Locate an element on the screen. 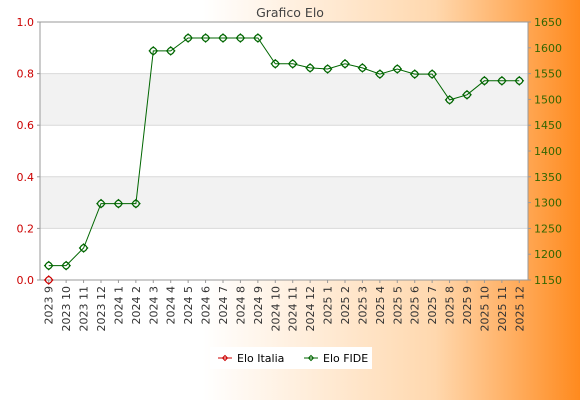 The image size is (580, 404). x-axis-tick-label: 2024 11 is located at coordinates (293, 309).